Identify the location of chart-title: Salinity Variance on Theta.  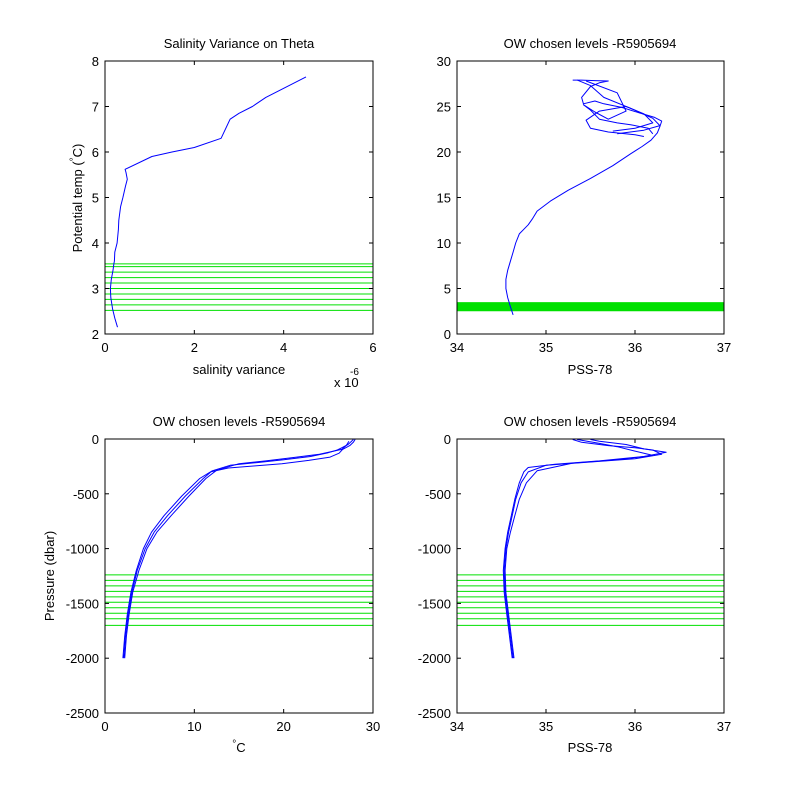
(239, 43).